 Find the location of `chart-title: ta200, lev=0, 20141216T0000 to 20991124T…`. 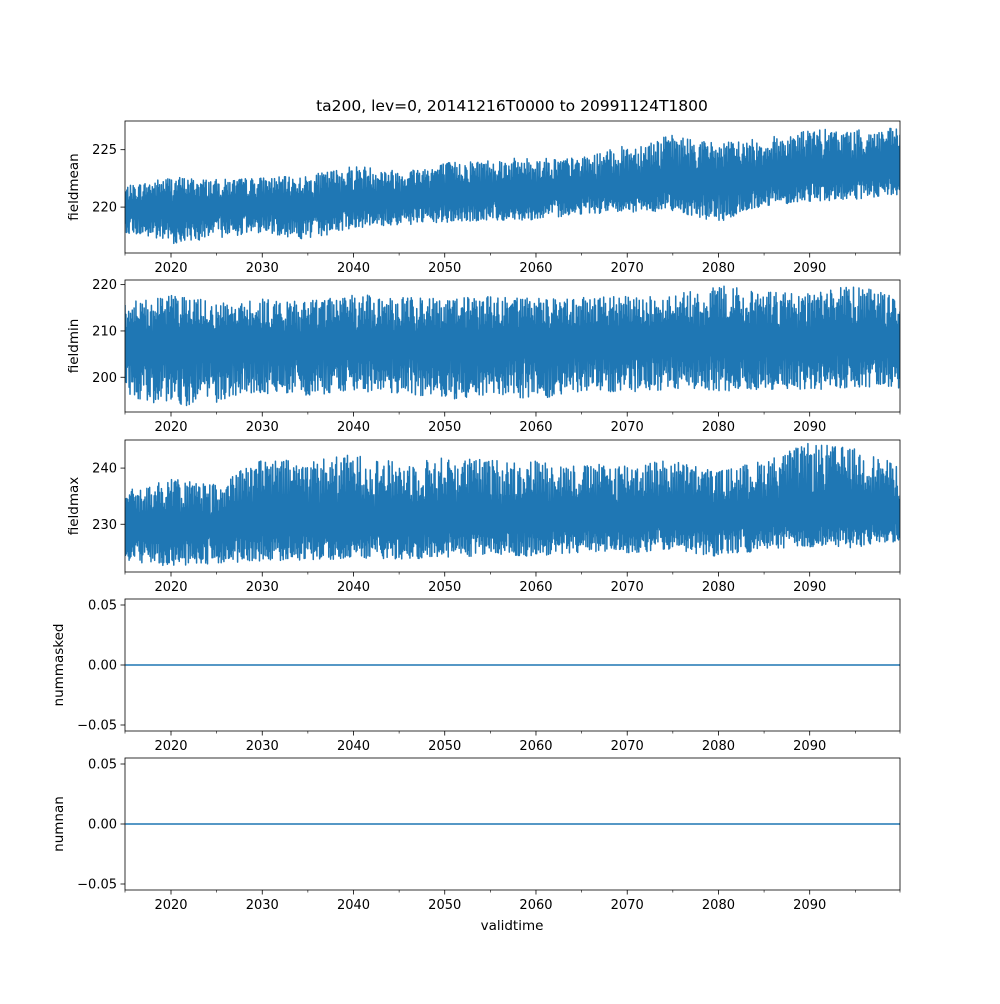

chart-title: ta200, lev=0, 20141216T0000 to 20991124T… is located at coordinates (512, 106).